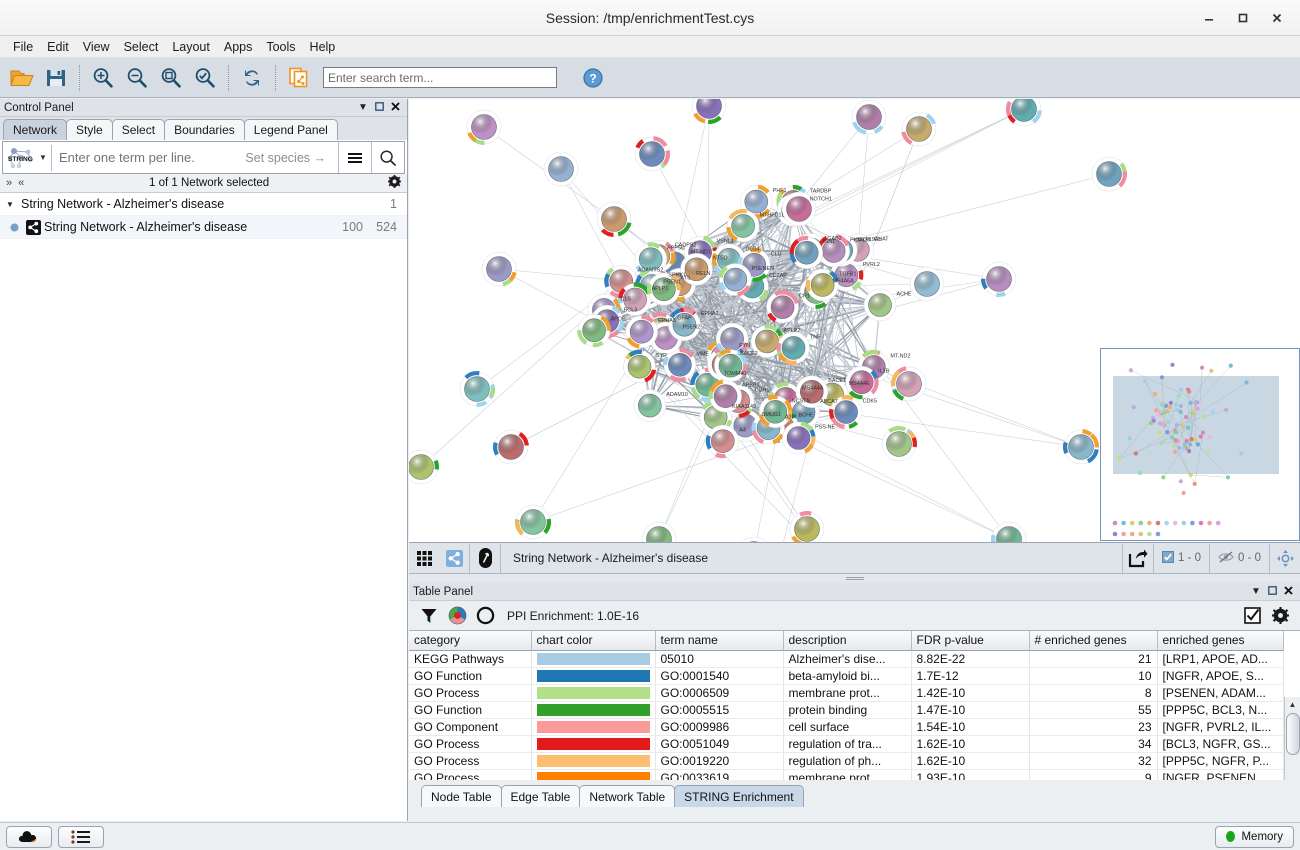 This screenshot has width=1300, height=850. I want to click on tab-network: Network, so click(35, 129).